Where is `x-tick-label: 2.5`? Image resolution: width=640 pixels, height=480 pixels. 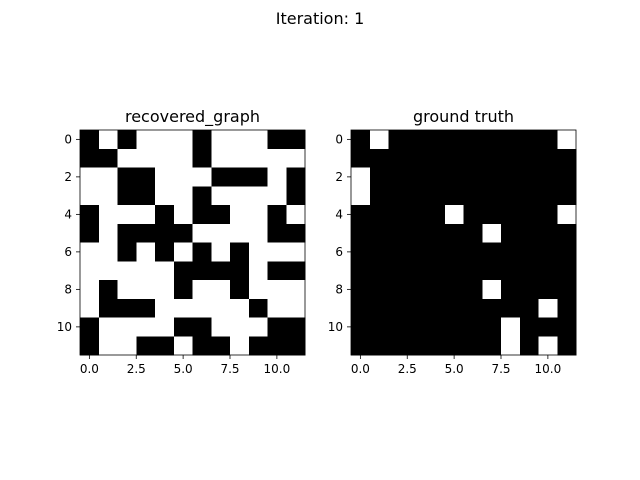
x-tick-label: 2.5 is located at coordinates (407, 369).